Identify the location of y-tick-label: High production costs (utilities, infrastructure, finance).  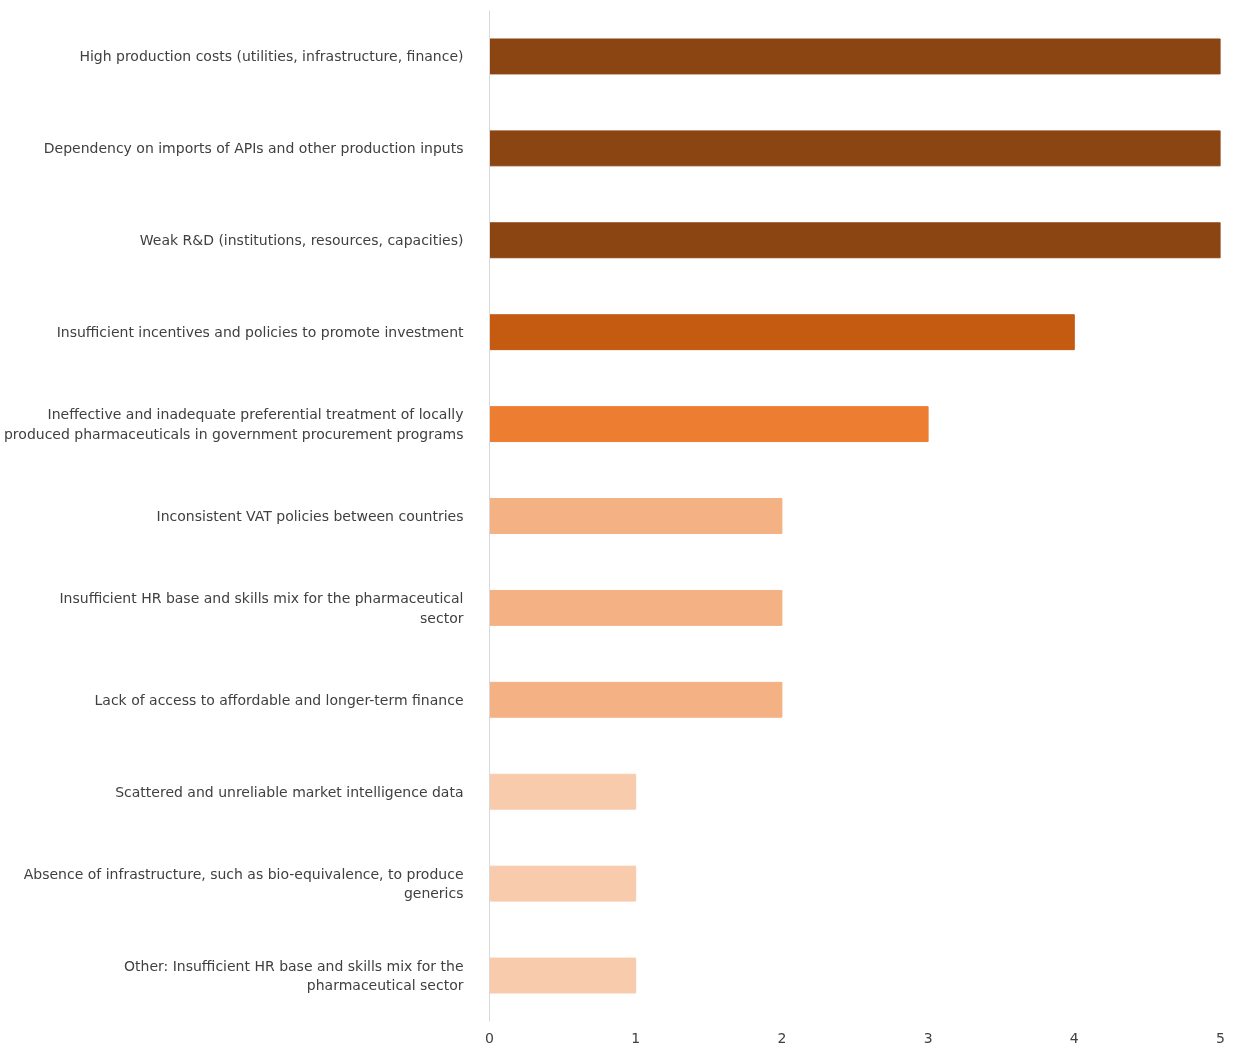
(271, 56).